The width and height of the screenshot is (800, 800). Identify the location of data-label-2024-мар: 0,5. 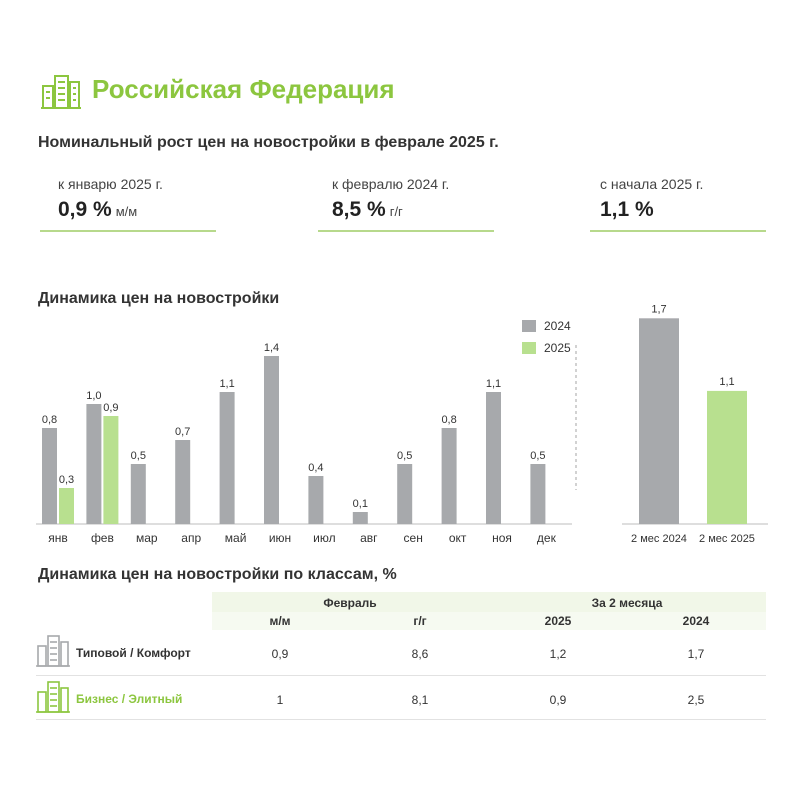
(138, 456).